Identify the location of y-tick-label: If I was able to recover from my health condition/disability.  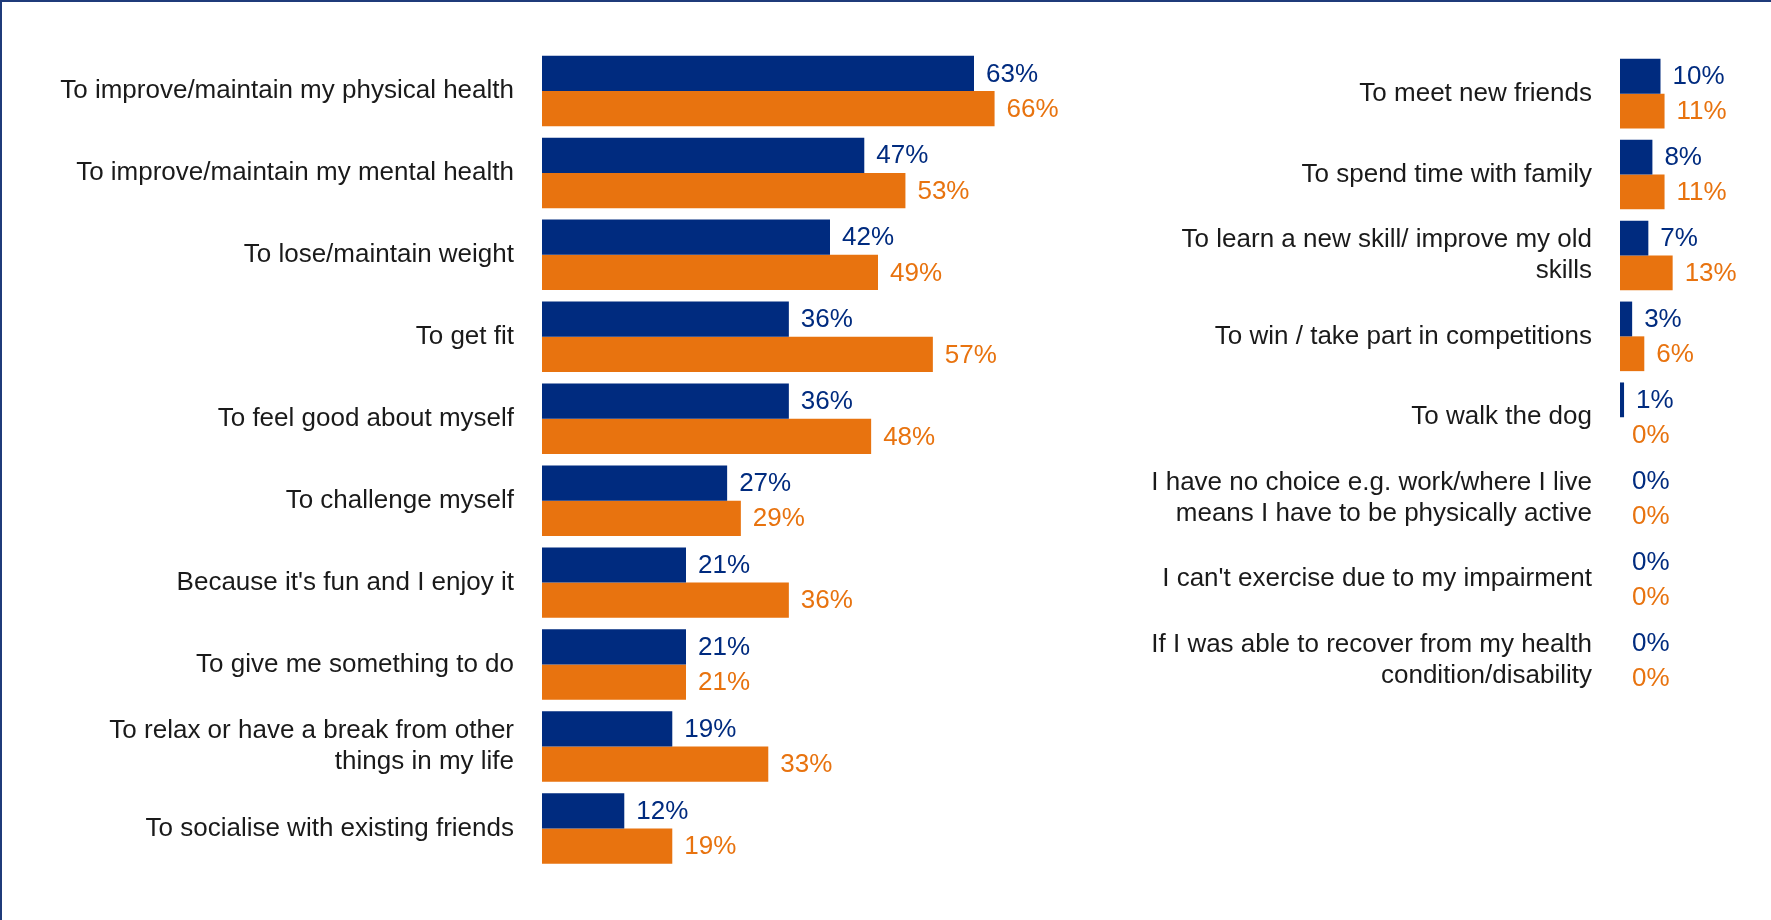
(1371, 658).